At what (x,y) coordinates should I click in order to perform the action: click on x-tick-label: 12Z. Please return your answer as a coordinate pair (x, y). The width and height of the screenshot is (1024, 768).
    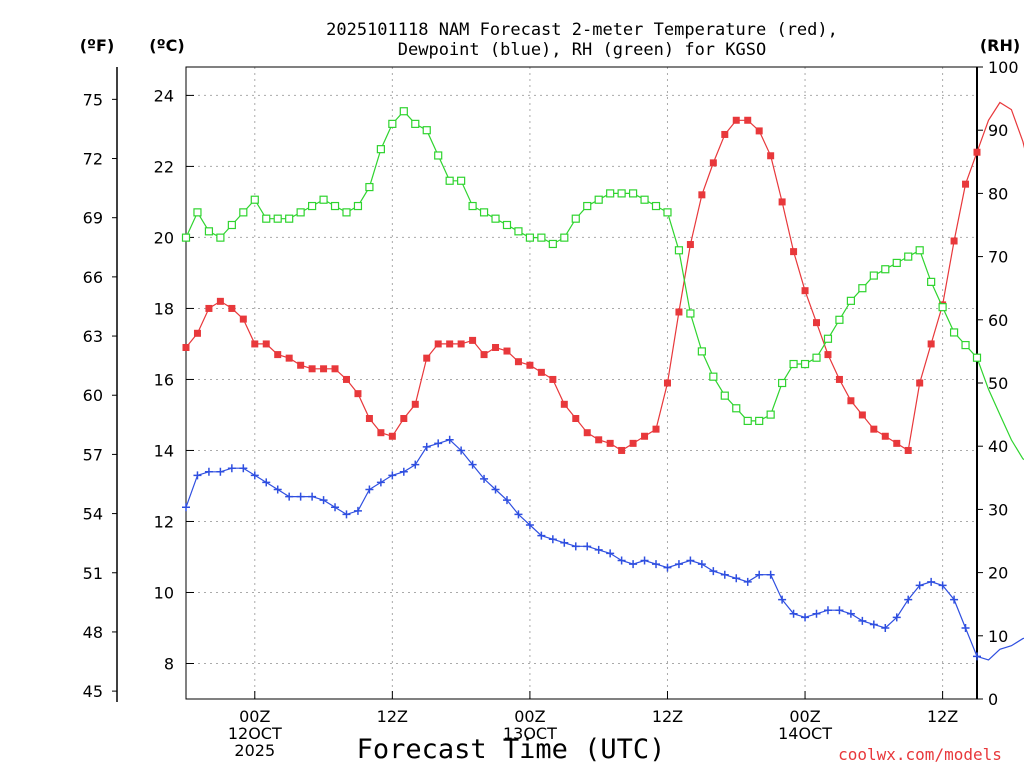
    Looking at the image, I should click on (392, 716).